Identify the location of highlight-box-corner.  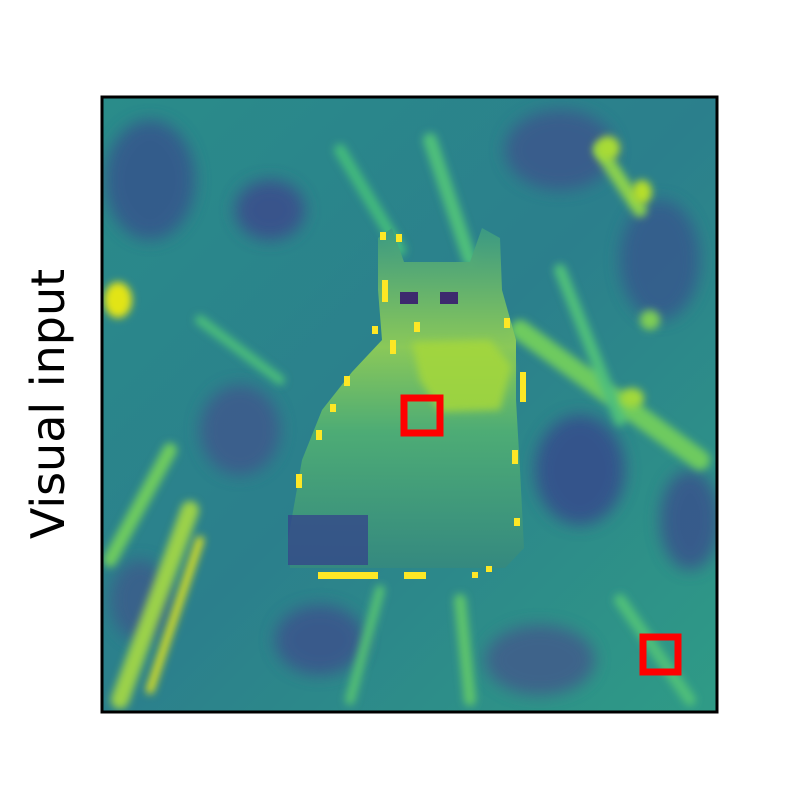
(660, 654).